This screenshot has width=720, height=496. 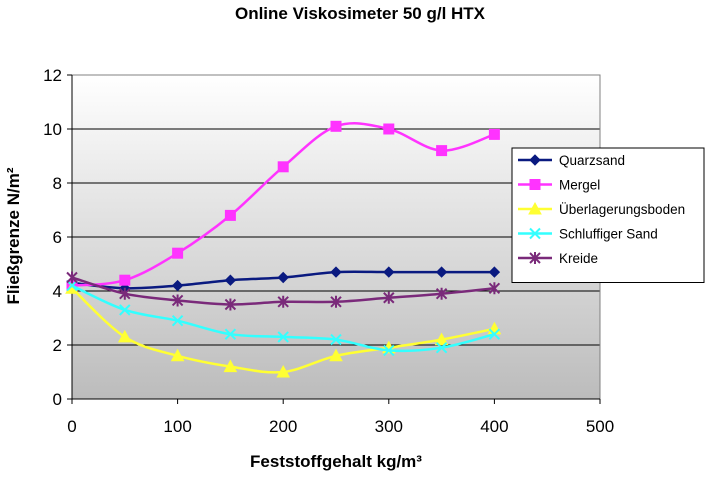 I want to click on y-tick-label-5: 10, so click(x=52, y=129).